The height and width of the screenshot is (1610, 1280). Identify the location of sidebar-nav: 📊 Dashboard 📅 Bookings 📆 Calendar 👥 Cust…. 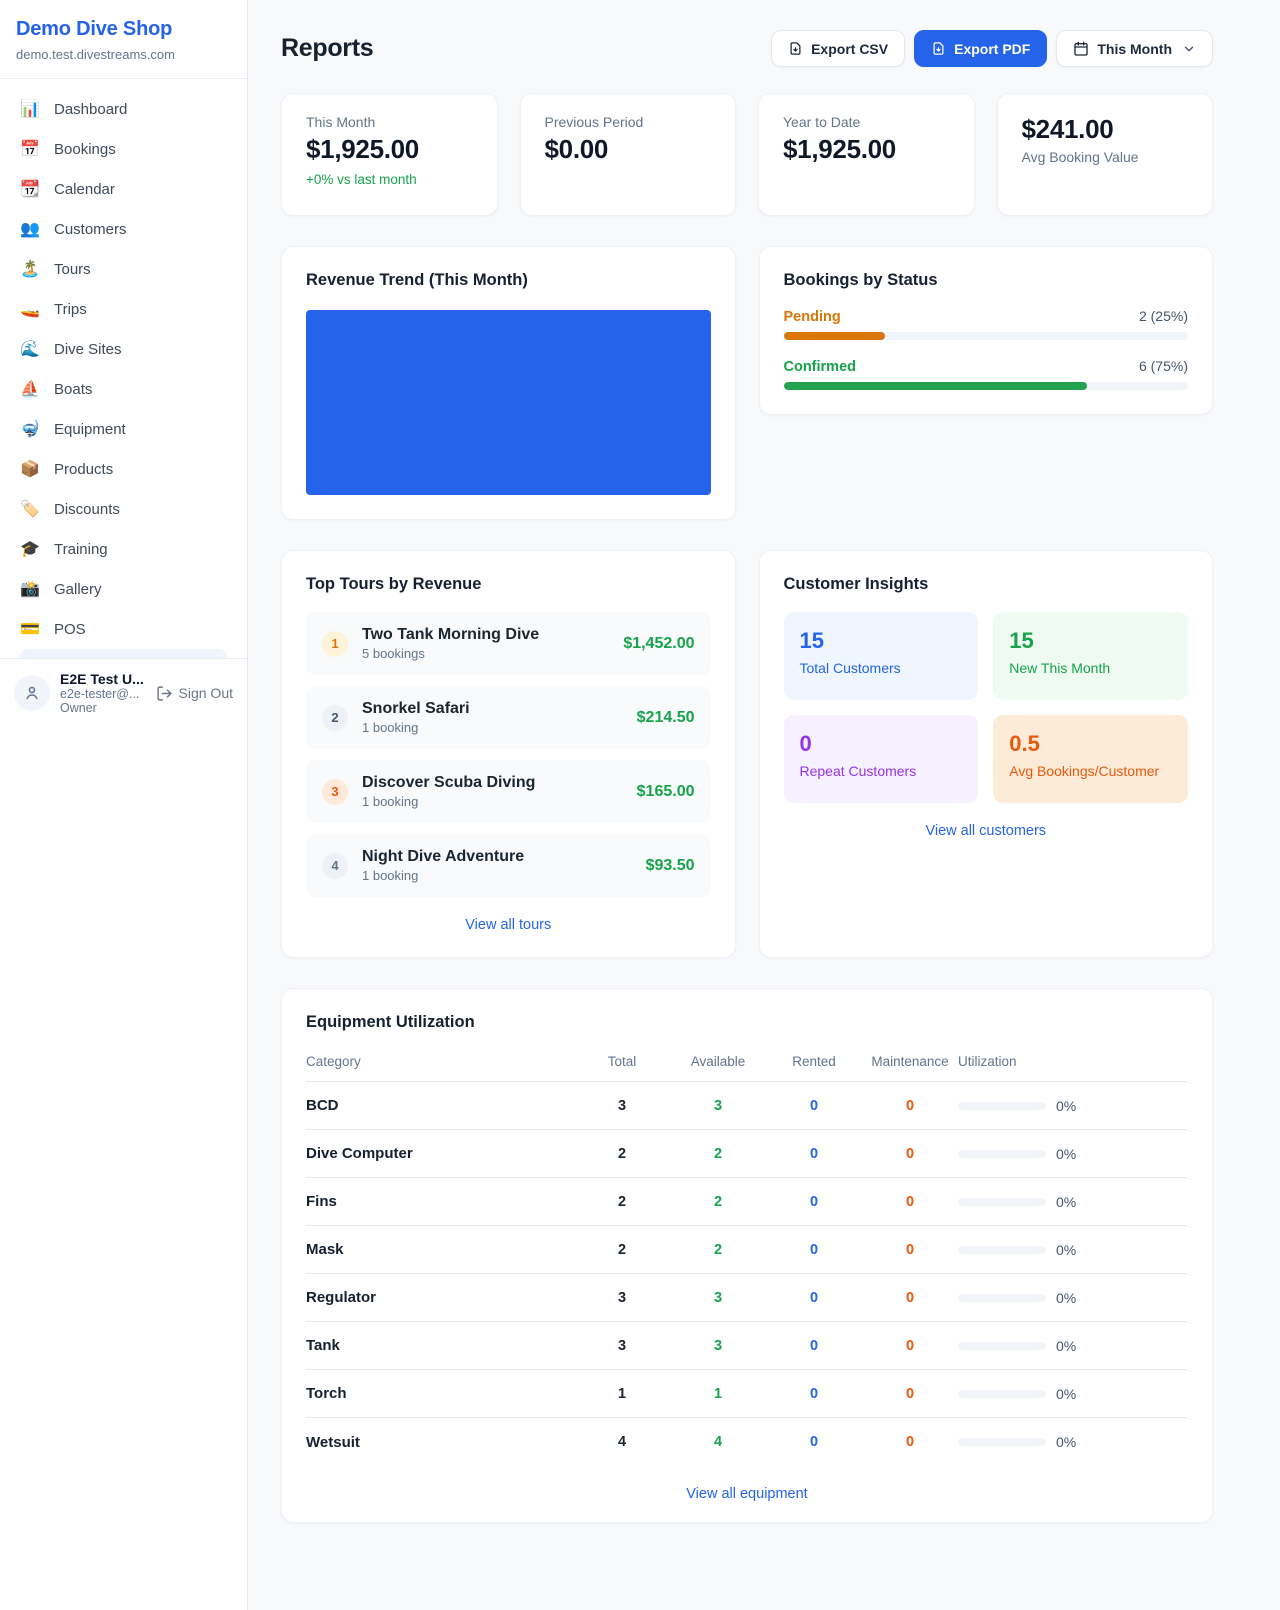
(123, 368).